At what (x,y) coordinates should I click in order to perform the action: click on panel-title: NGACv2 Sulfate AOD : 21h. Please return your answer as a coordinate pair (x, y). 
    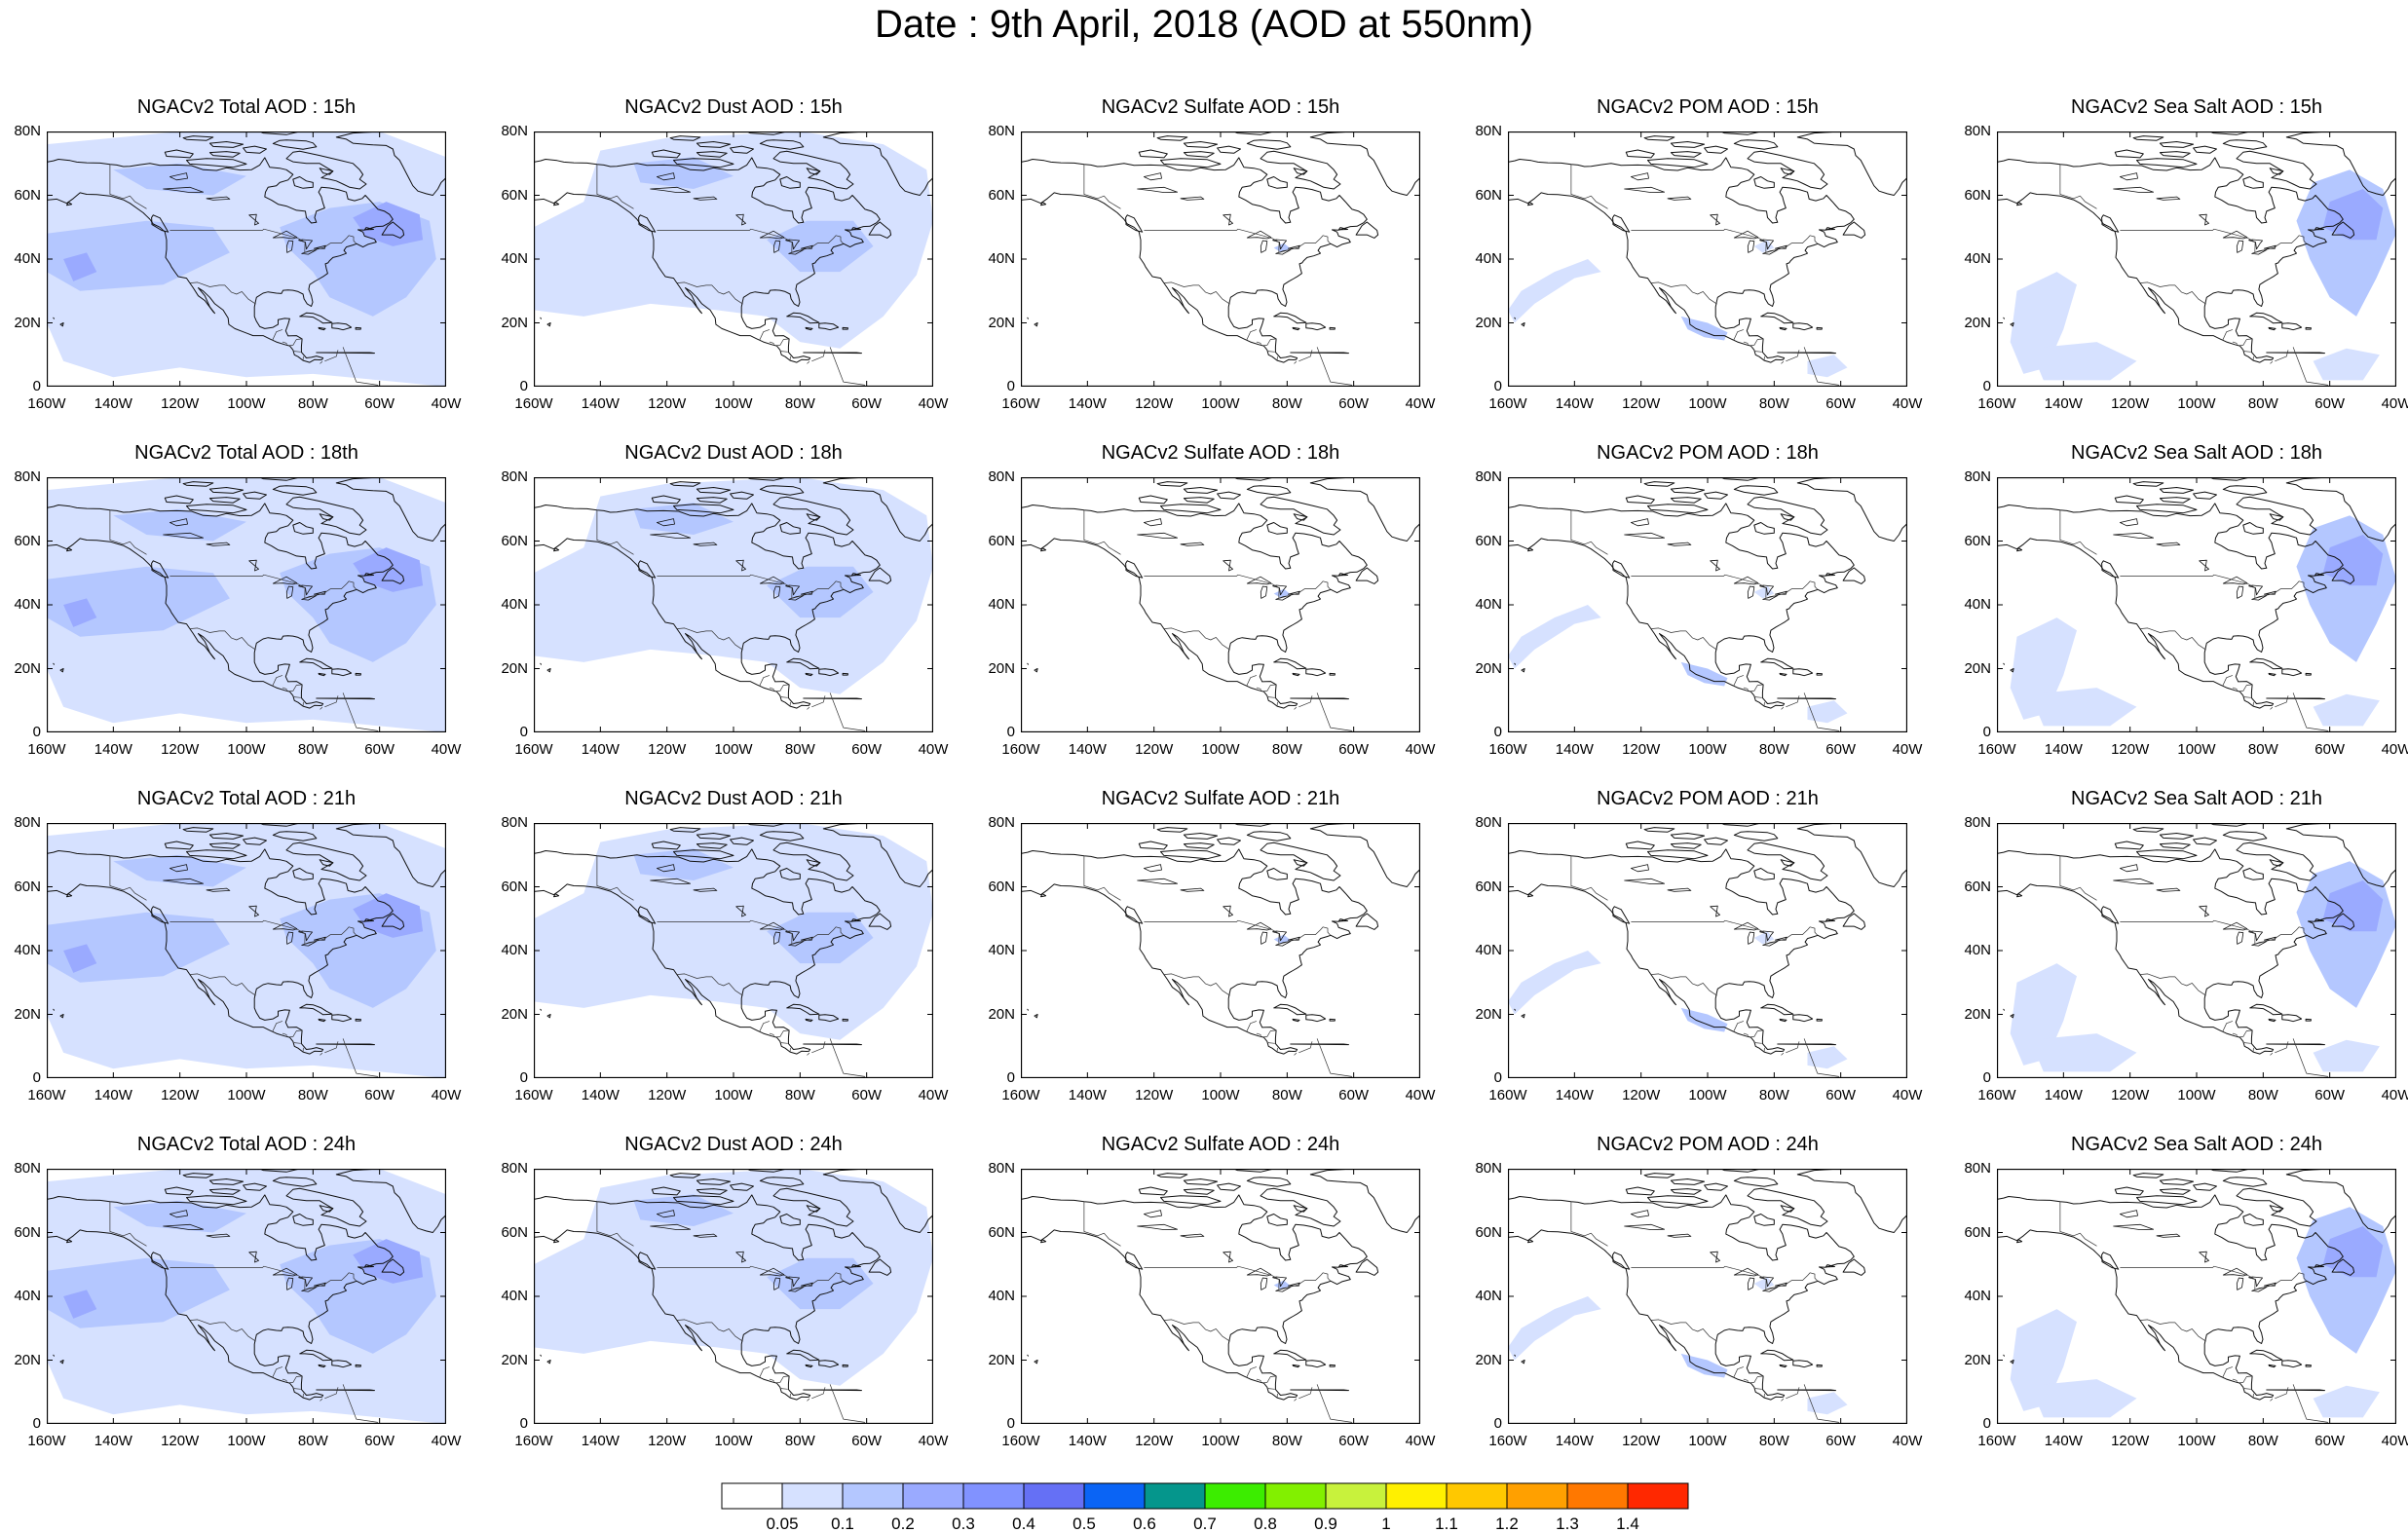
    Looking at the image, I should click on (1220, 798).